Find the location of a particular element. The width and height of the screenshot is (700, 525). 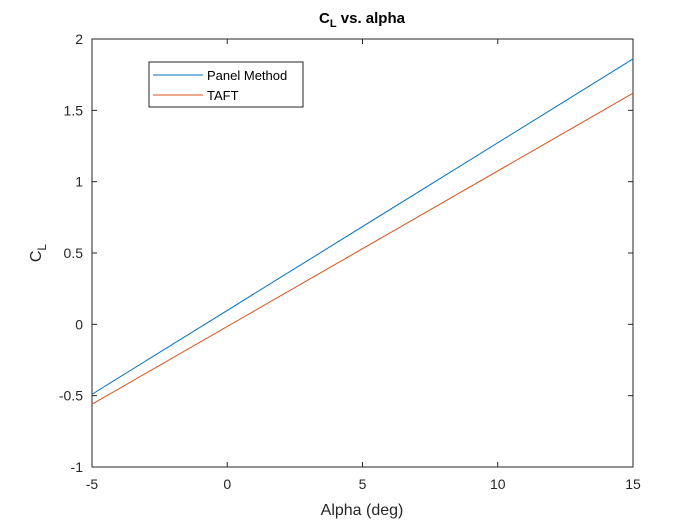

legend: Panel Method TAFT is located at coordinates (226, 84).